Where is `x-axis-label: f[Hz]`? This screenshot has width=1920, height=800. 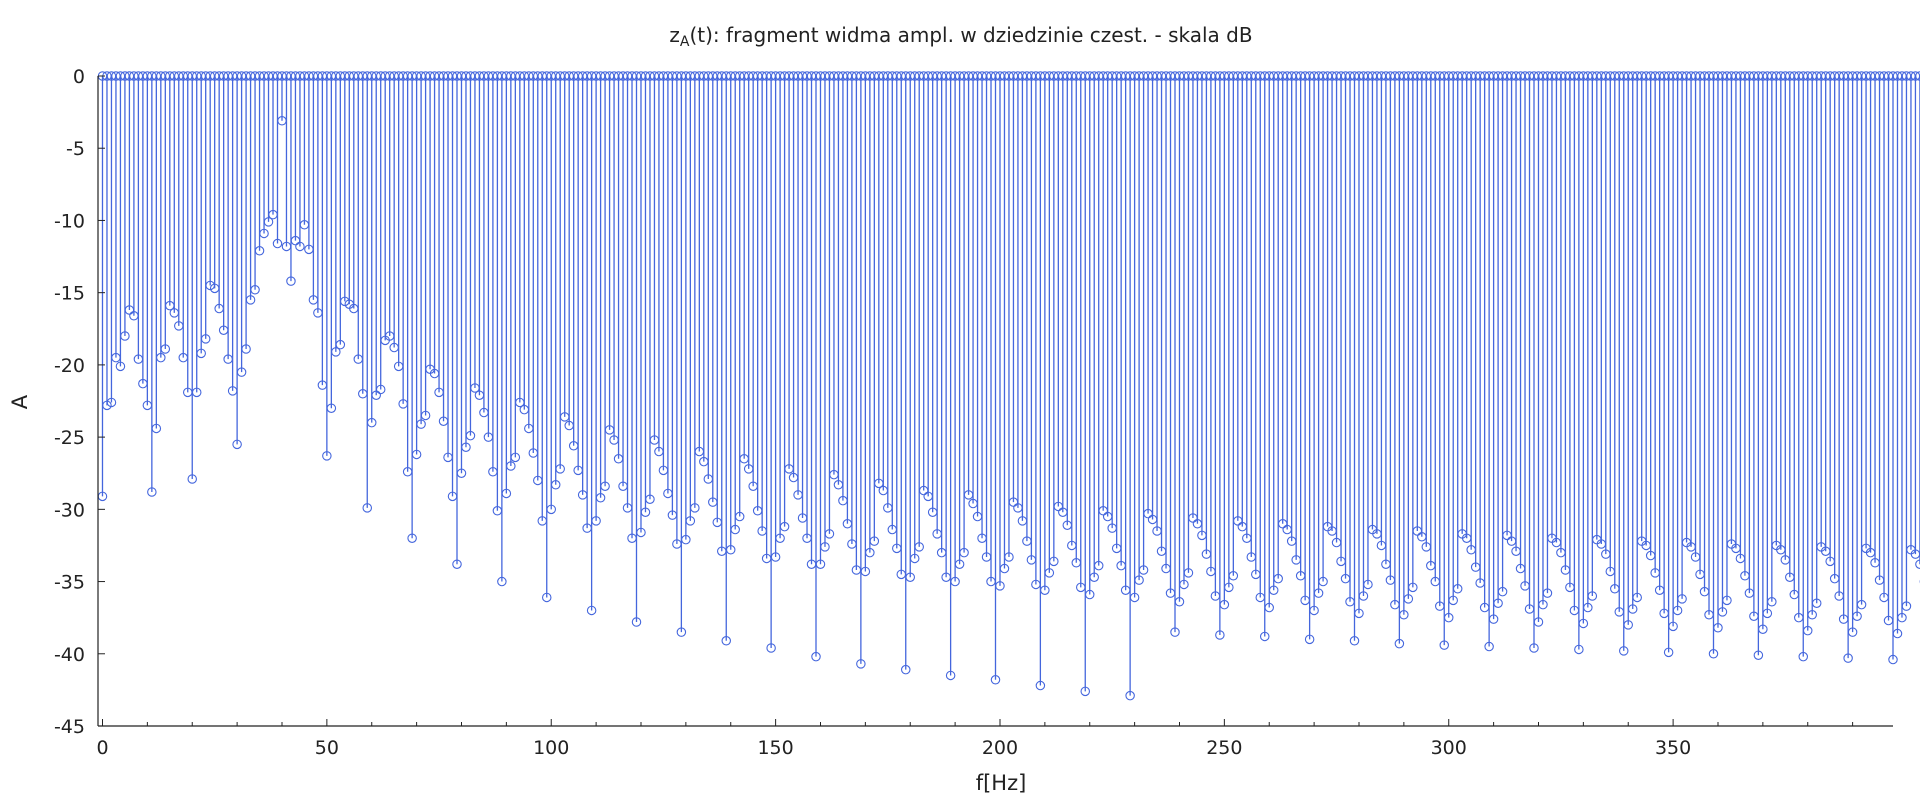
x-axis-label: f[Hz] is located at coordinates (1001, 783).